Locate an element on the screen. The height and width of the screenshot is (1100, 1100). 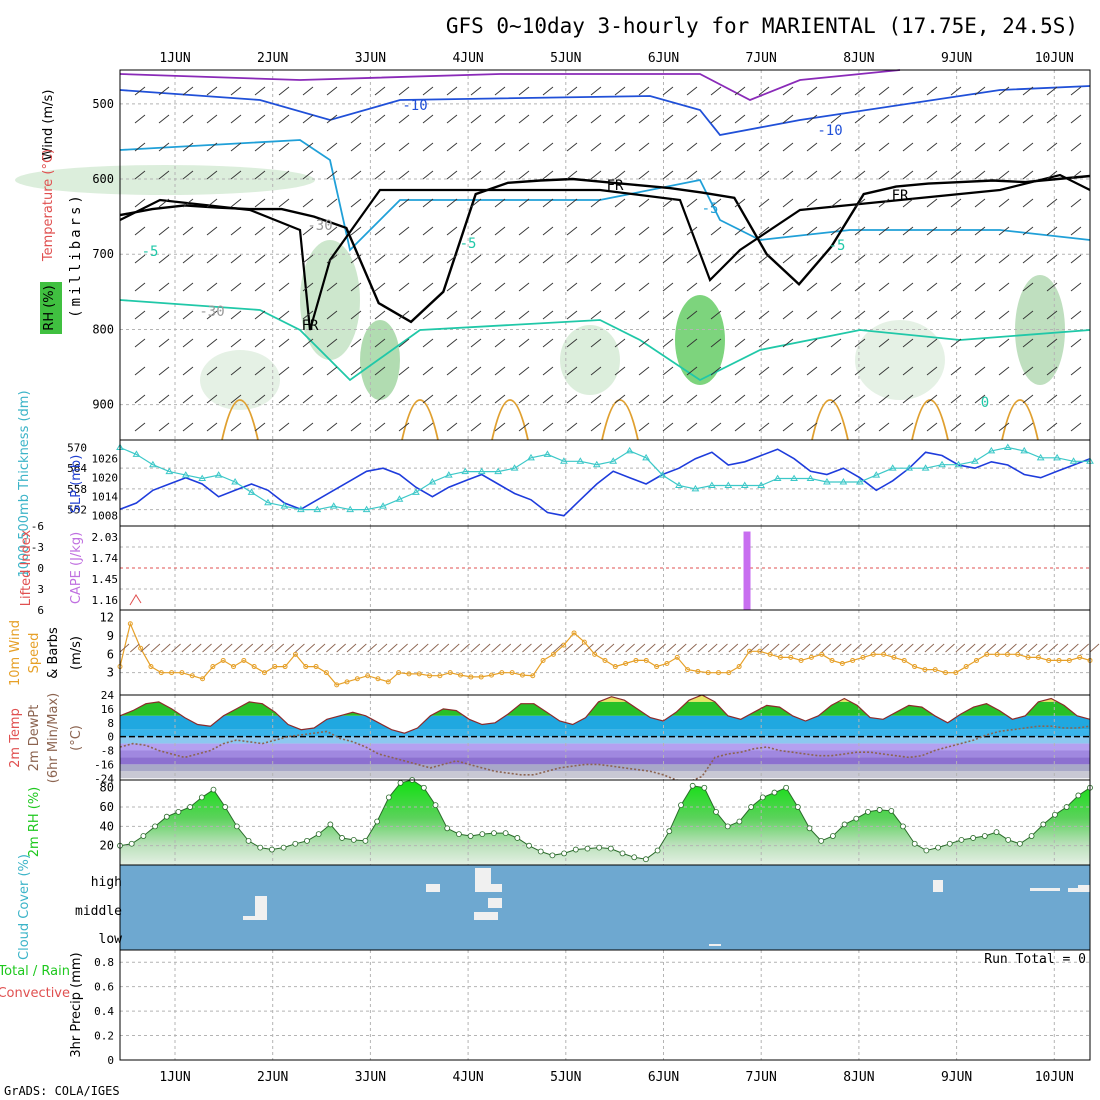
date-label-bottom: 9JUN is located at coordinates (956, 1077).